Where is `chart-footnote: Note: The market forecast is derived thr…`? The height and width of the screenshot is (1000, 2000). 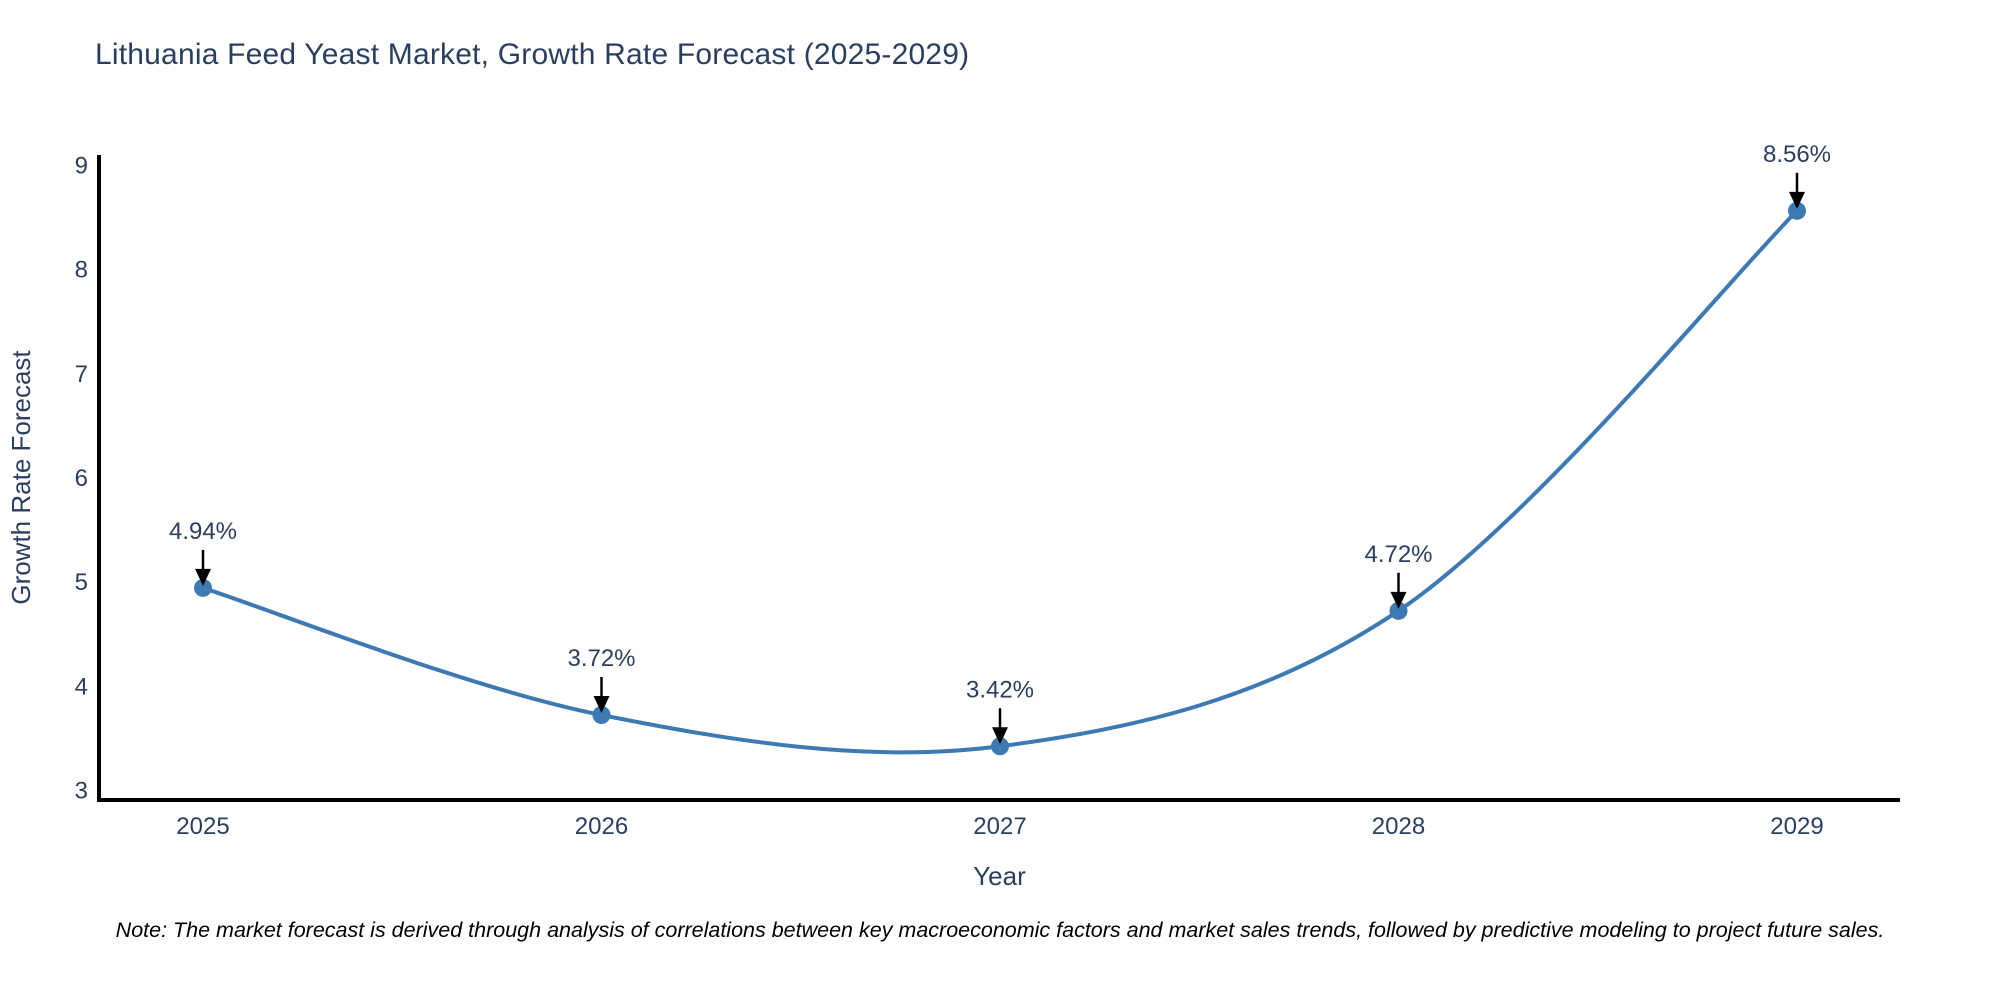
chart-footnote: Note: The market forecast is derived thr… is located at coordinates (1000, 930).